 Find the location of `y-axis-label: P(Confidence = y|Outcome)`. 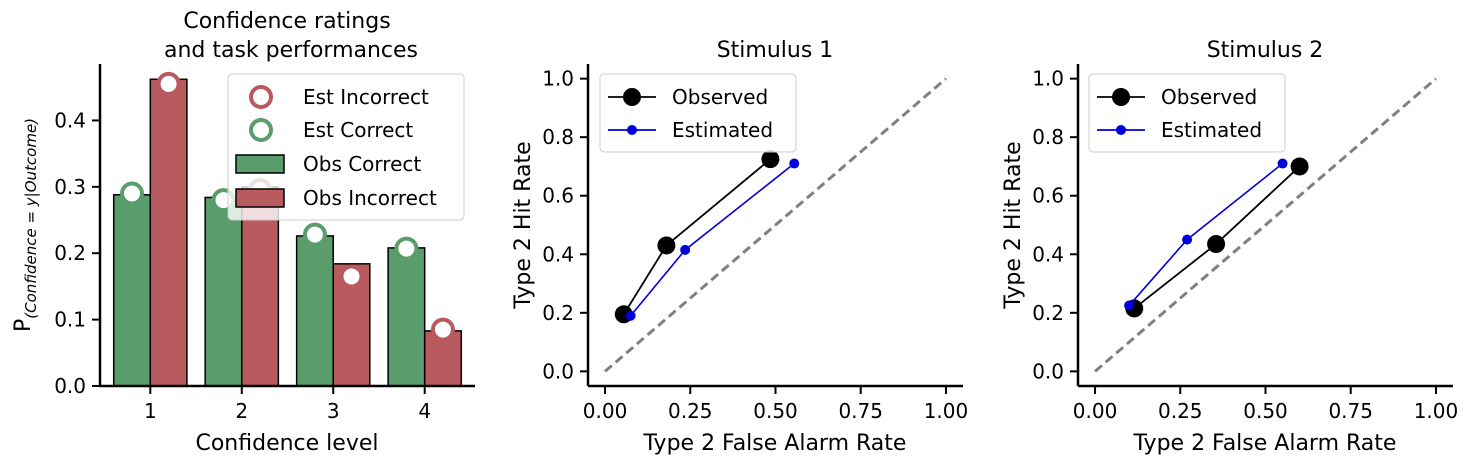

y-axis-label: P(Confidence = y|Outcome) is located at coordinates (25, 225).